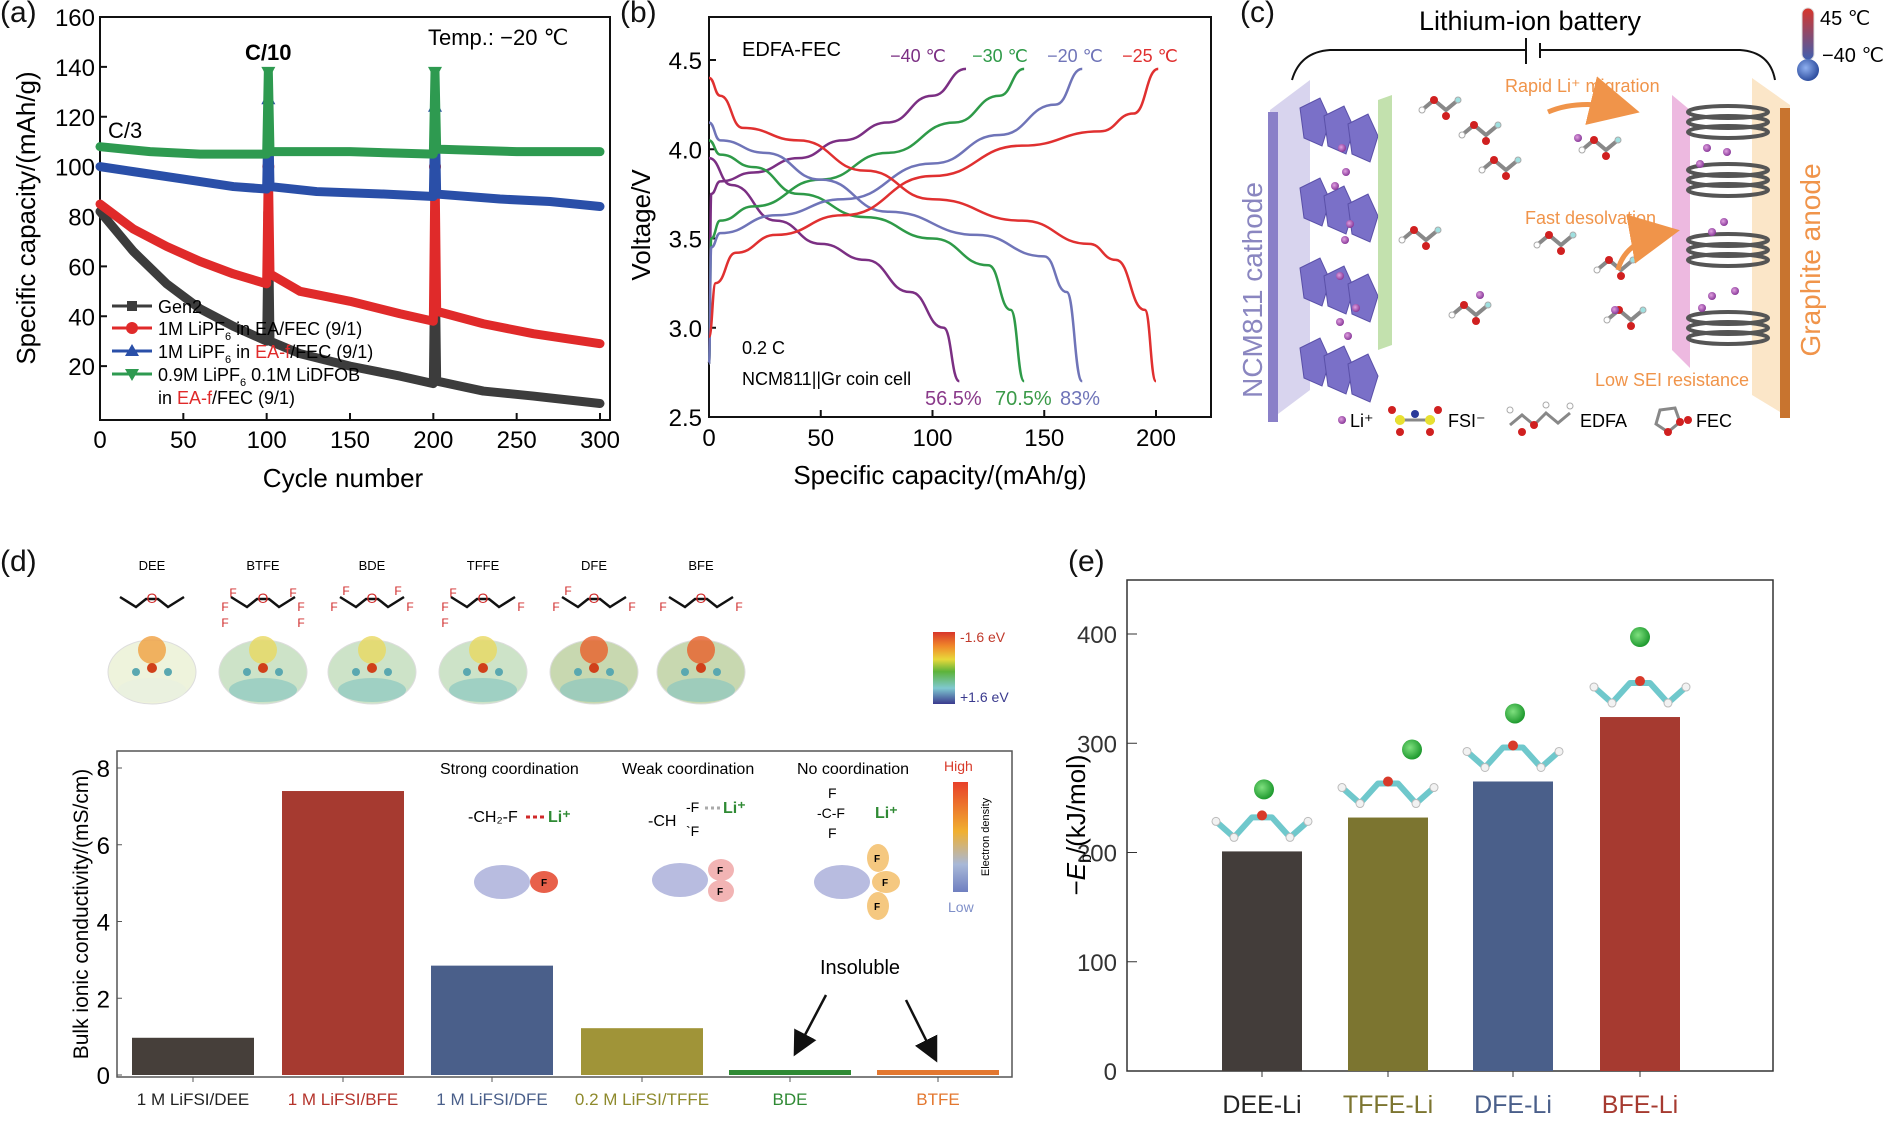 This screenshot has width=1893, height=1124. What do you see at coordinates (343, 1099) in the screenshot?
I see `panel-d-category-label: 1 M LiFSI/BFE` at bounding box center [343, 1099].